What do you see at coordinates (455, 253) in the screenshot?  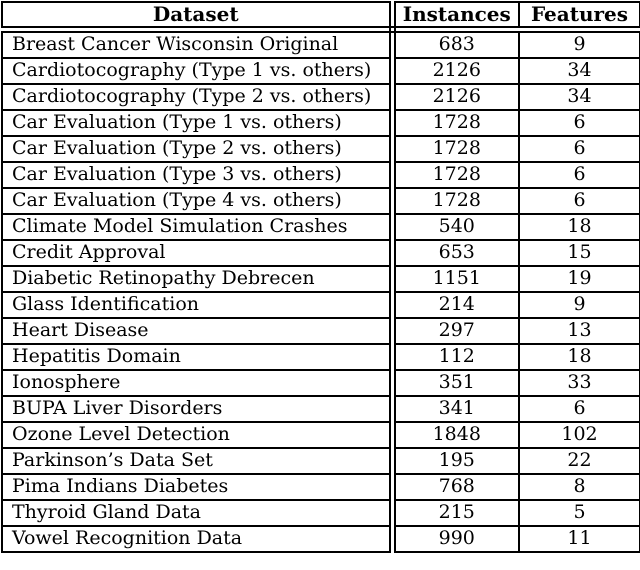 I see `instances-cell: 653` at bounding box center [455, 253].